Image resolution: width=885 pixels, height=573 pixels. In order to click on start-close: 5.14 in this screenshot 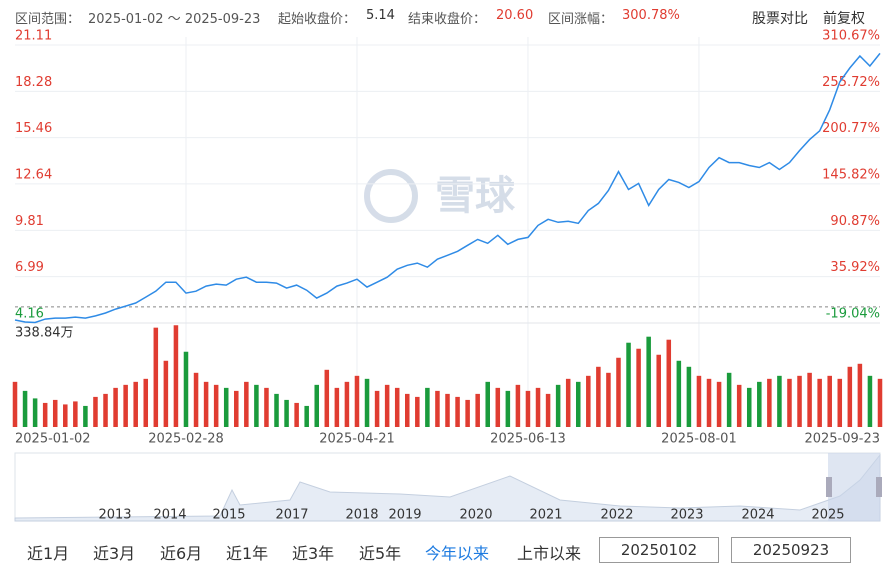, I will do `click(380, 15)`.